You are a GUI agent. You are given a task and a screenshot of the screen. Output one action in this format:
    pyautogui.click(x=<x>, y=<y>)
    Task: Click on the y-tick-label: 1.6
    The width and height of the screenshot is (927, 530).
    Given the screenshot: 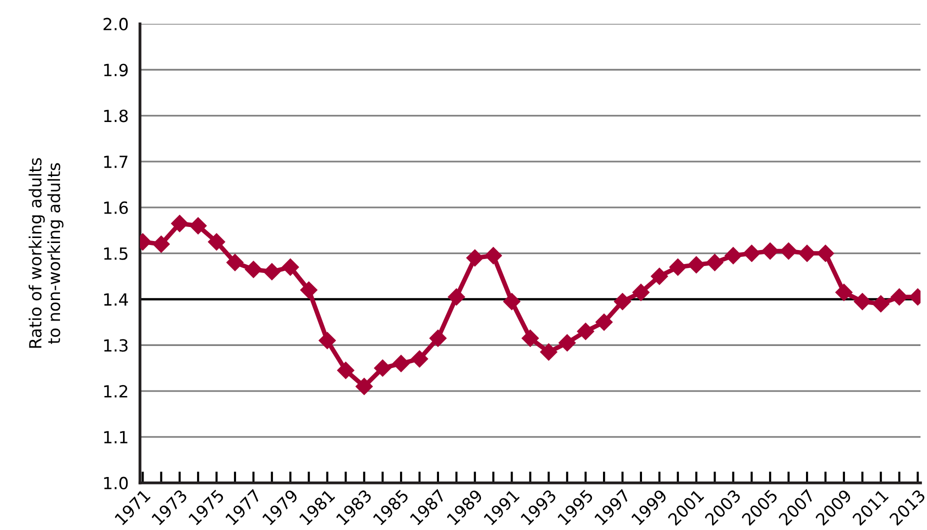 What is the action you would take?
    pyautogui.click(x=116, y=207)
    